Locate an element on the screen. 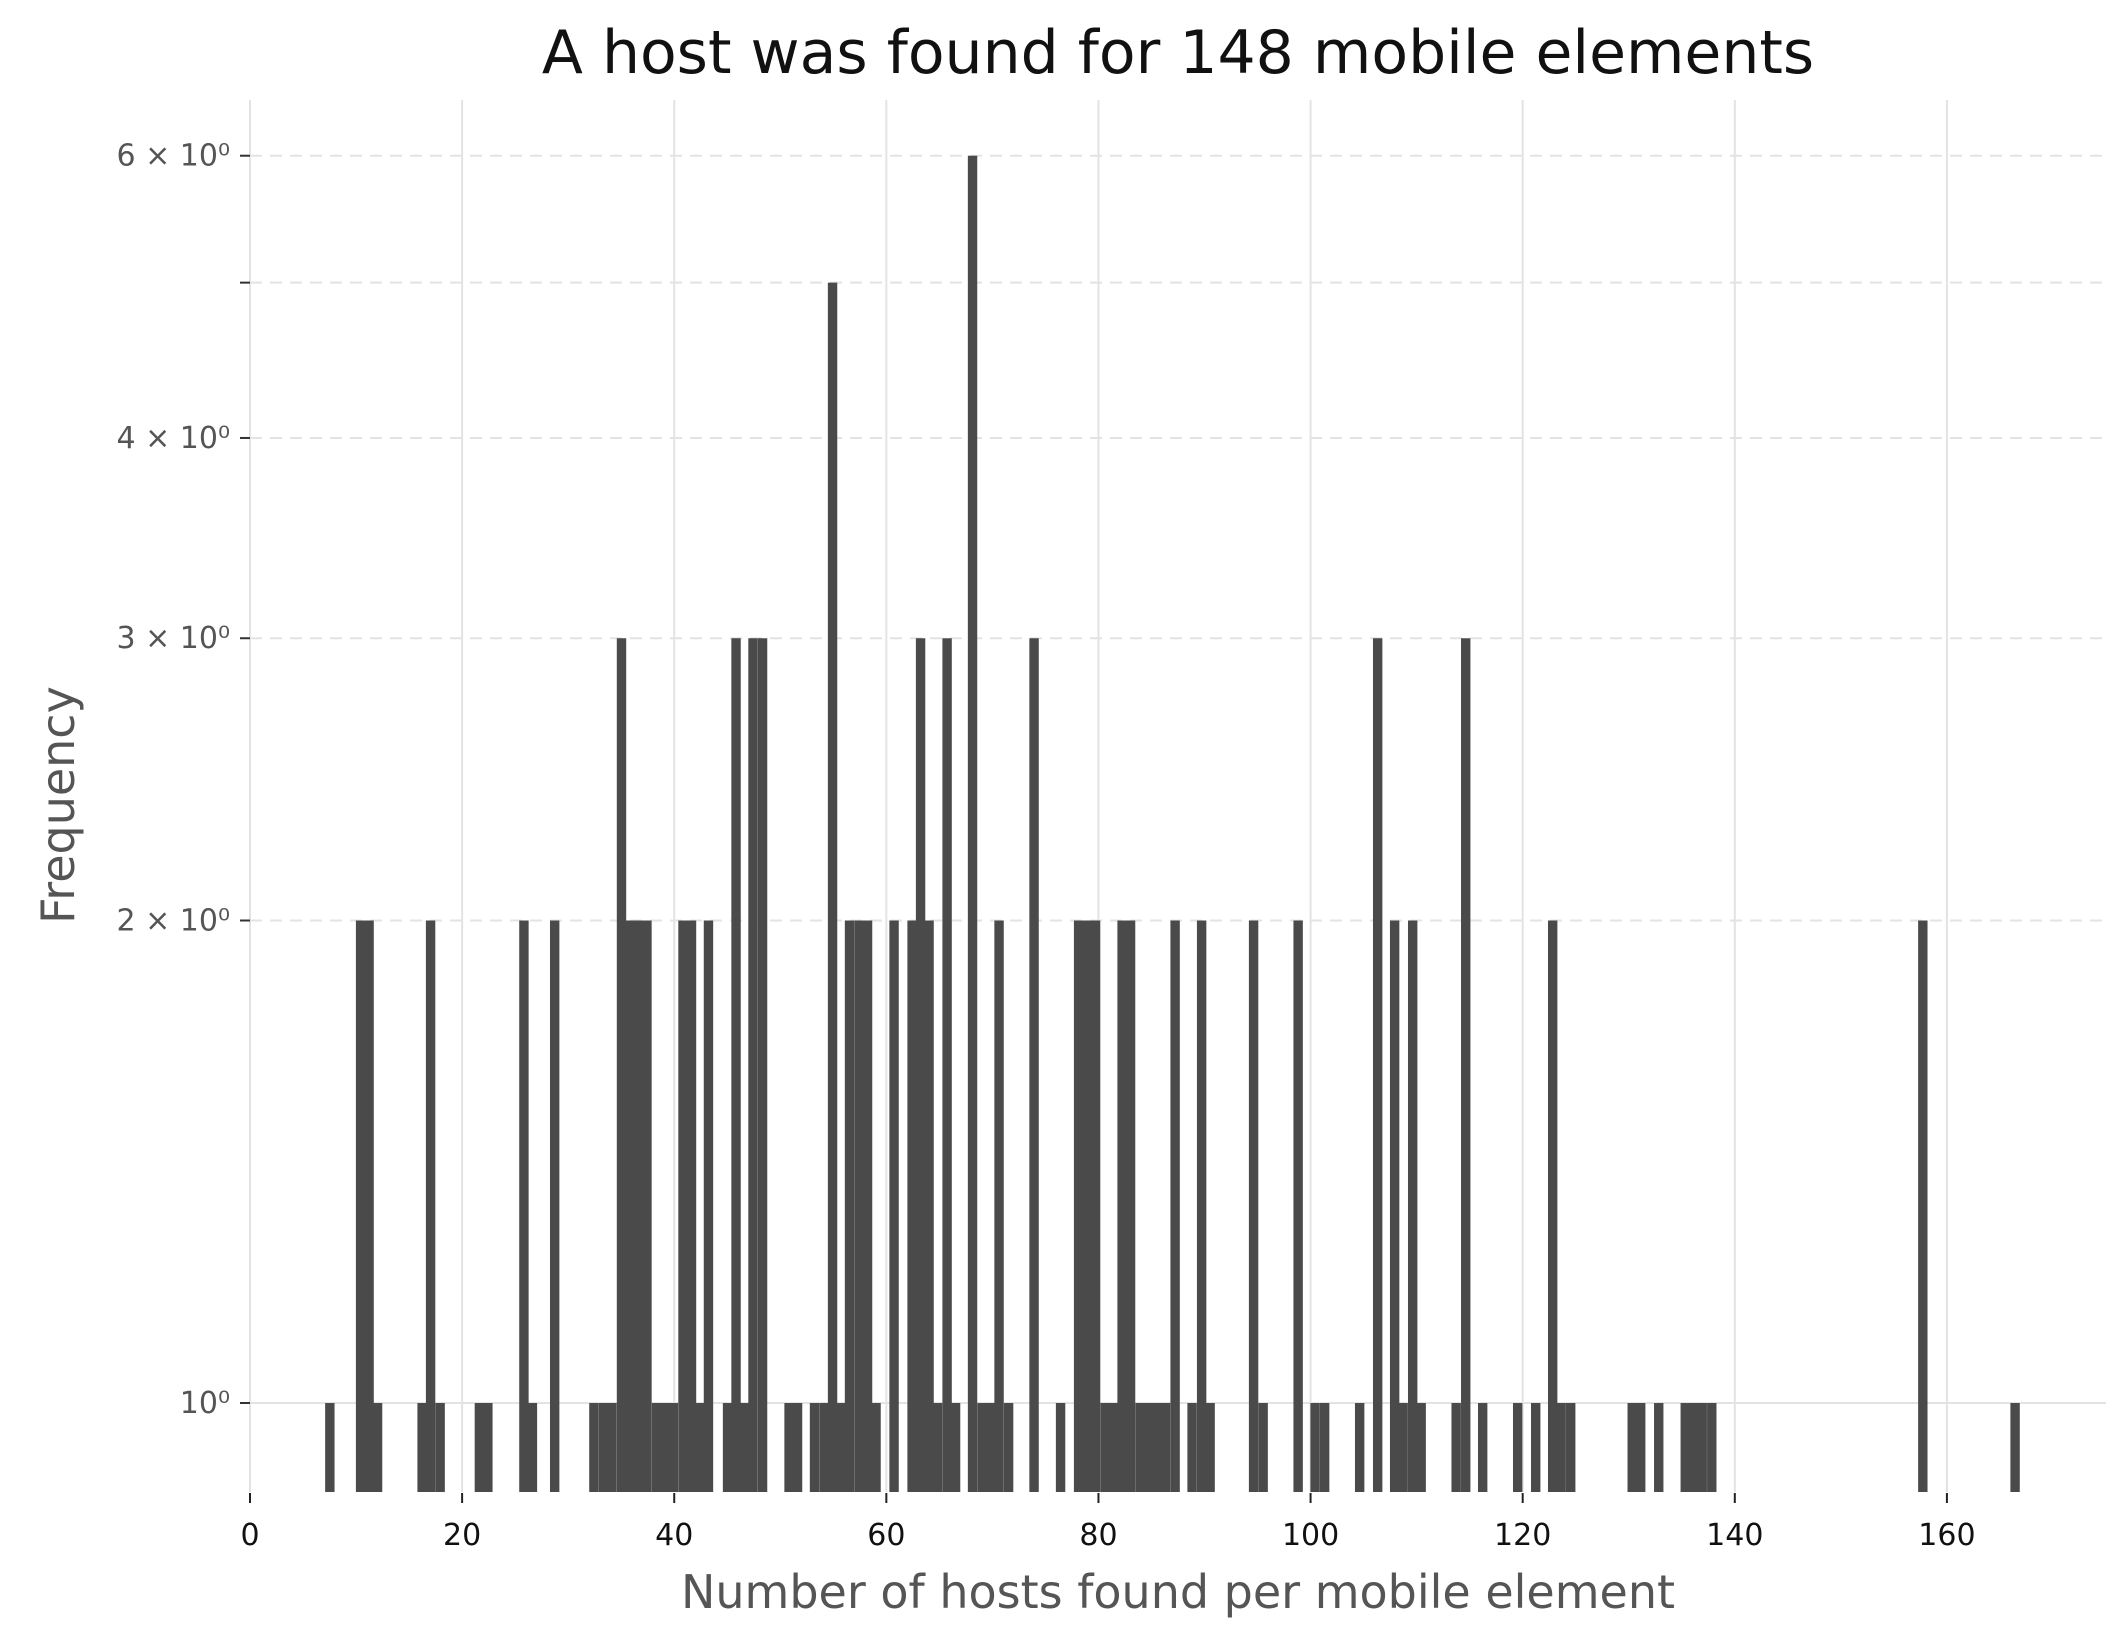 The height and width of the screenshot is (1643, 2127). x-tick-label: 20 is located at coordinates (462, 1535).